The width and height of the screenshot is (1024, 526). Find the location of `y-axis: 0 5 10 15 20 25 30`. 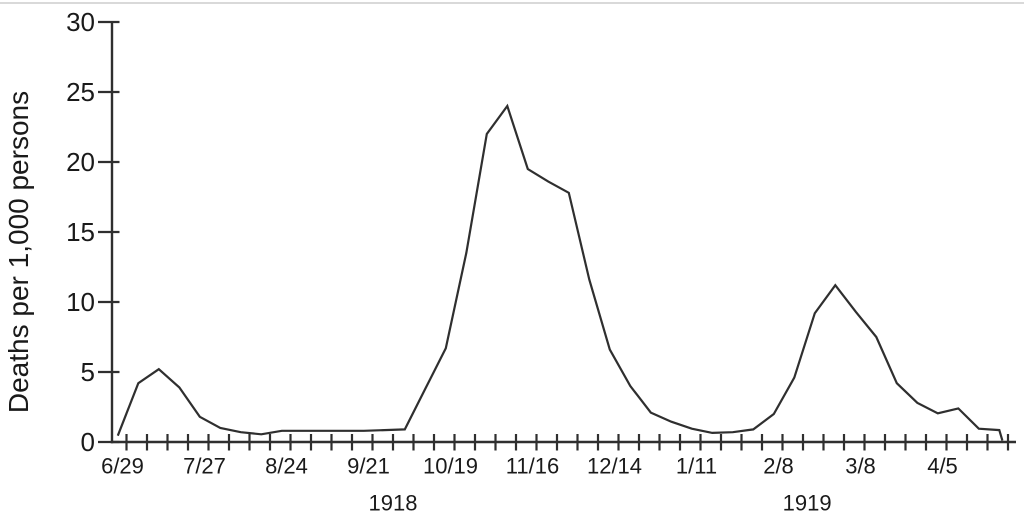

y-axis: 0 5 10 15 20 25 30 is located at coordinates (93, 232).